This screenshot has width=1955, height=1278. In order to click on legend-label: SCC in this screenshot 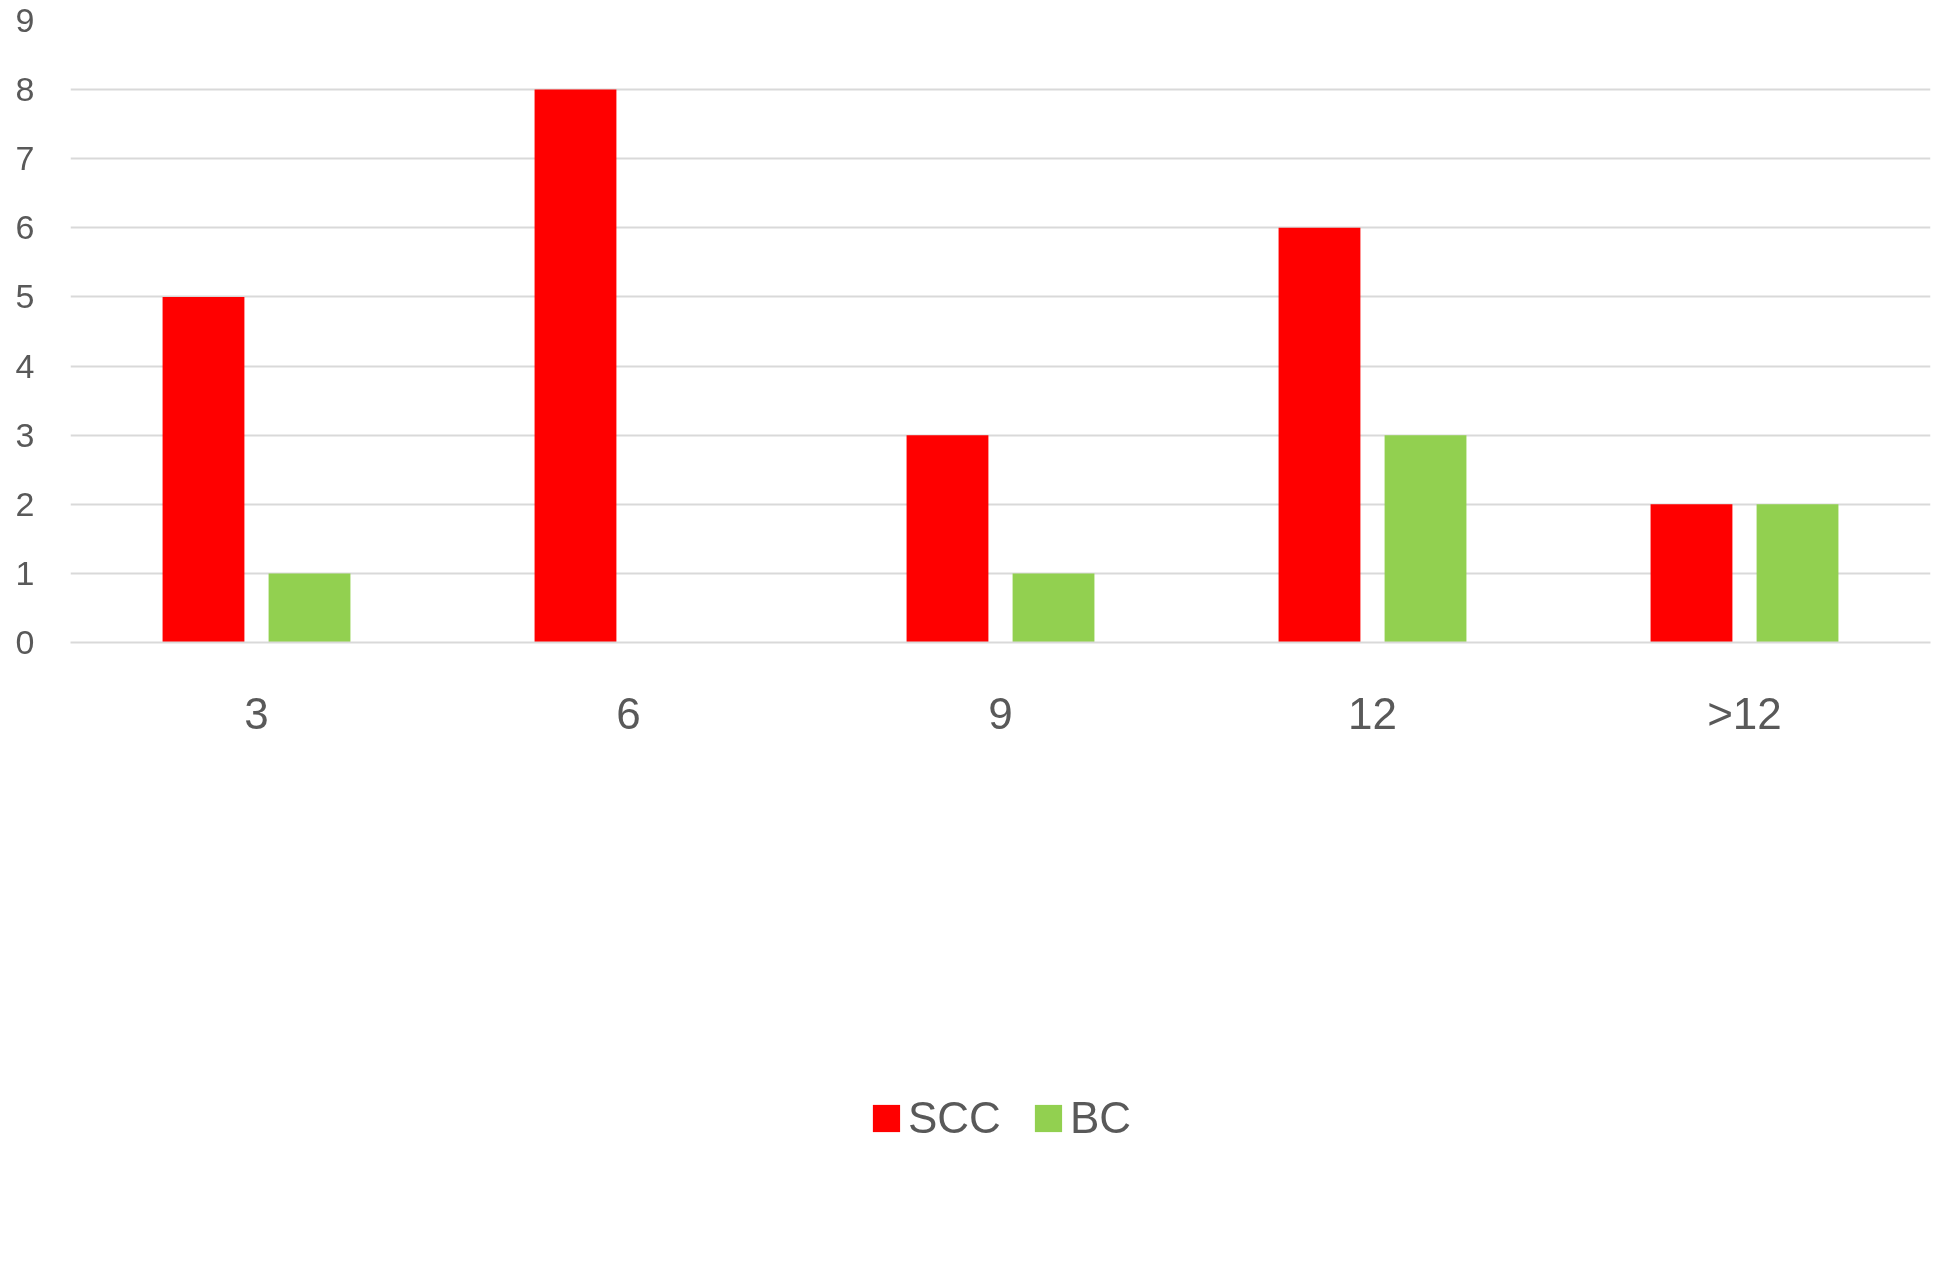, I will do `click(954, 1117)`.